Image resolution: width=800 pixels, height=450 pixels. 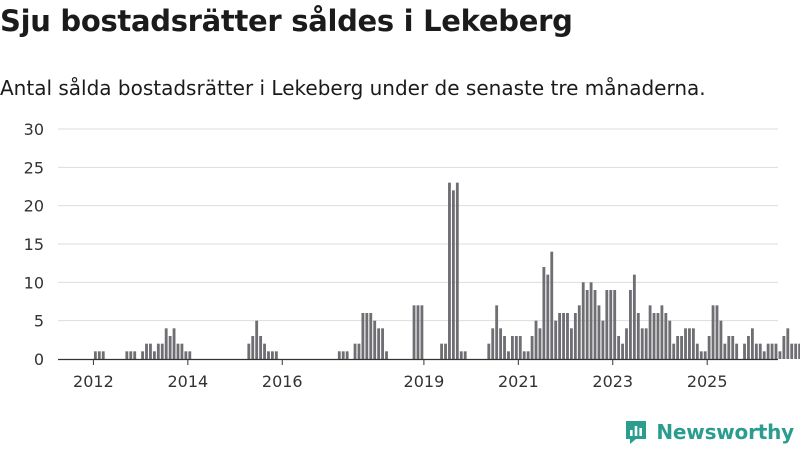 What do you see at coordinates (400, 381) in the screenshot?
I see `x-axis-tick-labels: 2012 2014 2016 2019 2021 2023 2025` at bounding box center [400, 381].